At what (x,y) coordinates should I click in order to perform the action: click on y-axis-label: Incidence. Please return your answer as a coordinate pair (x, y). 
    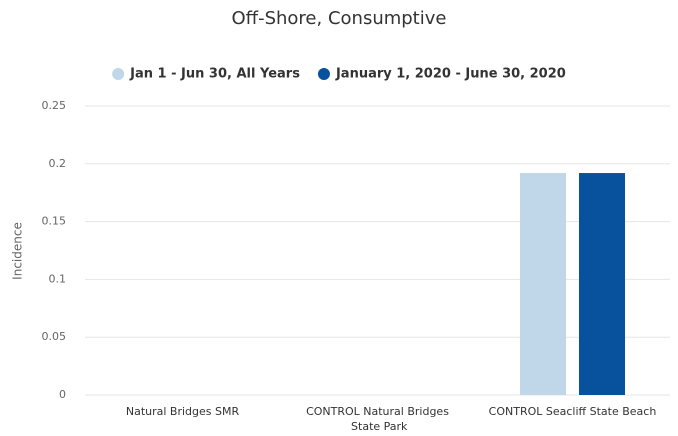
    Looking at the image, I should click on (18, 251).